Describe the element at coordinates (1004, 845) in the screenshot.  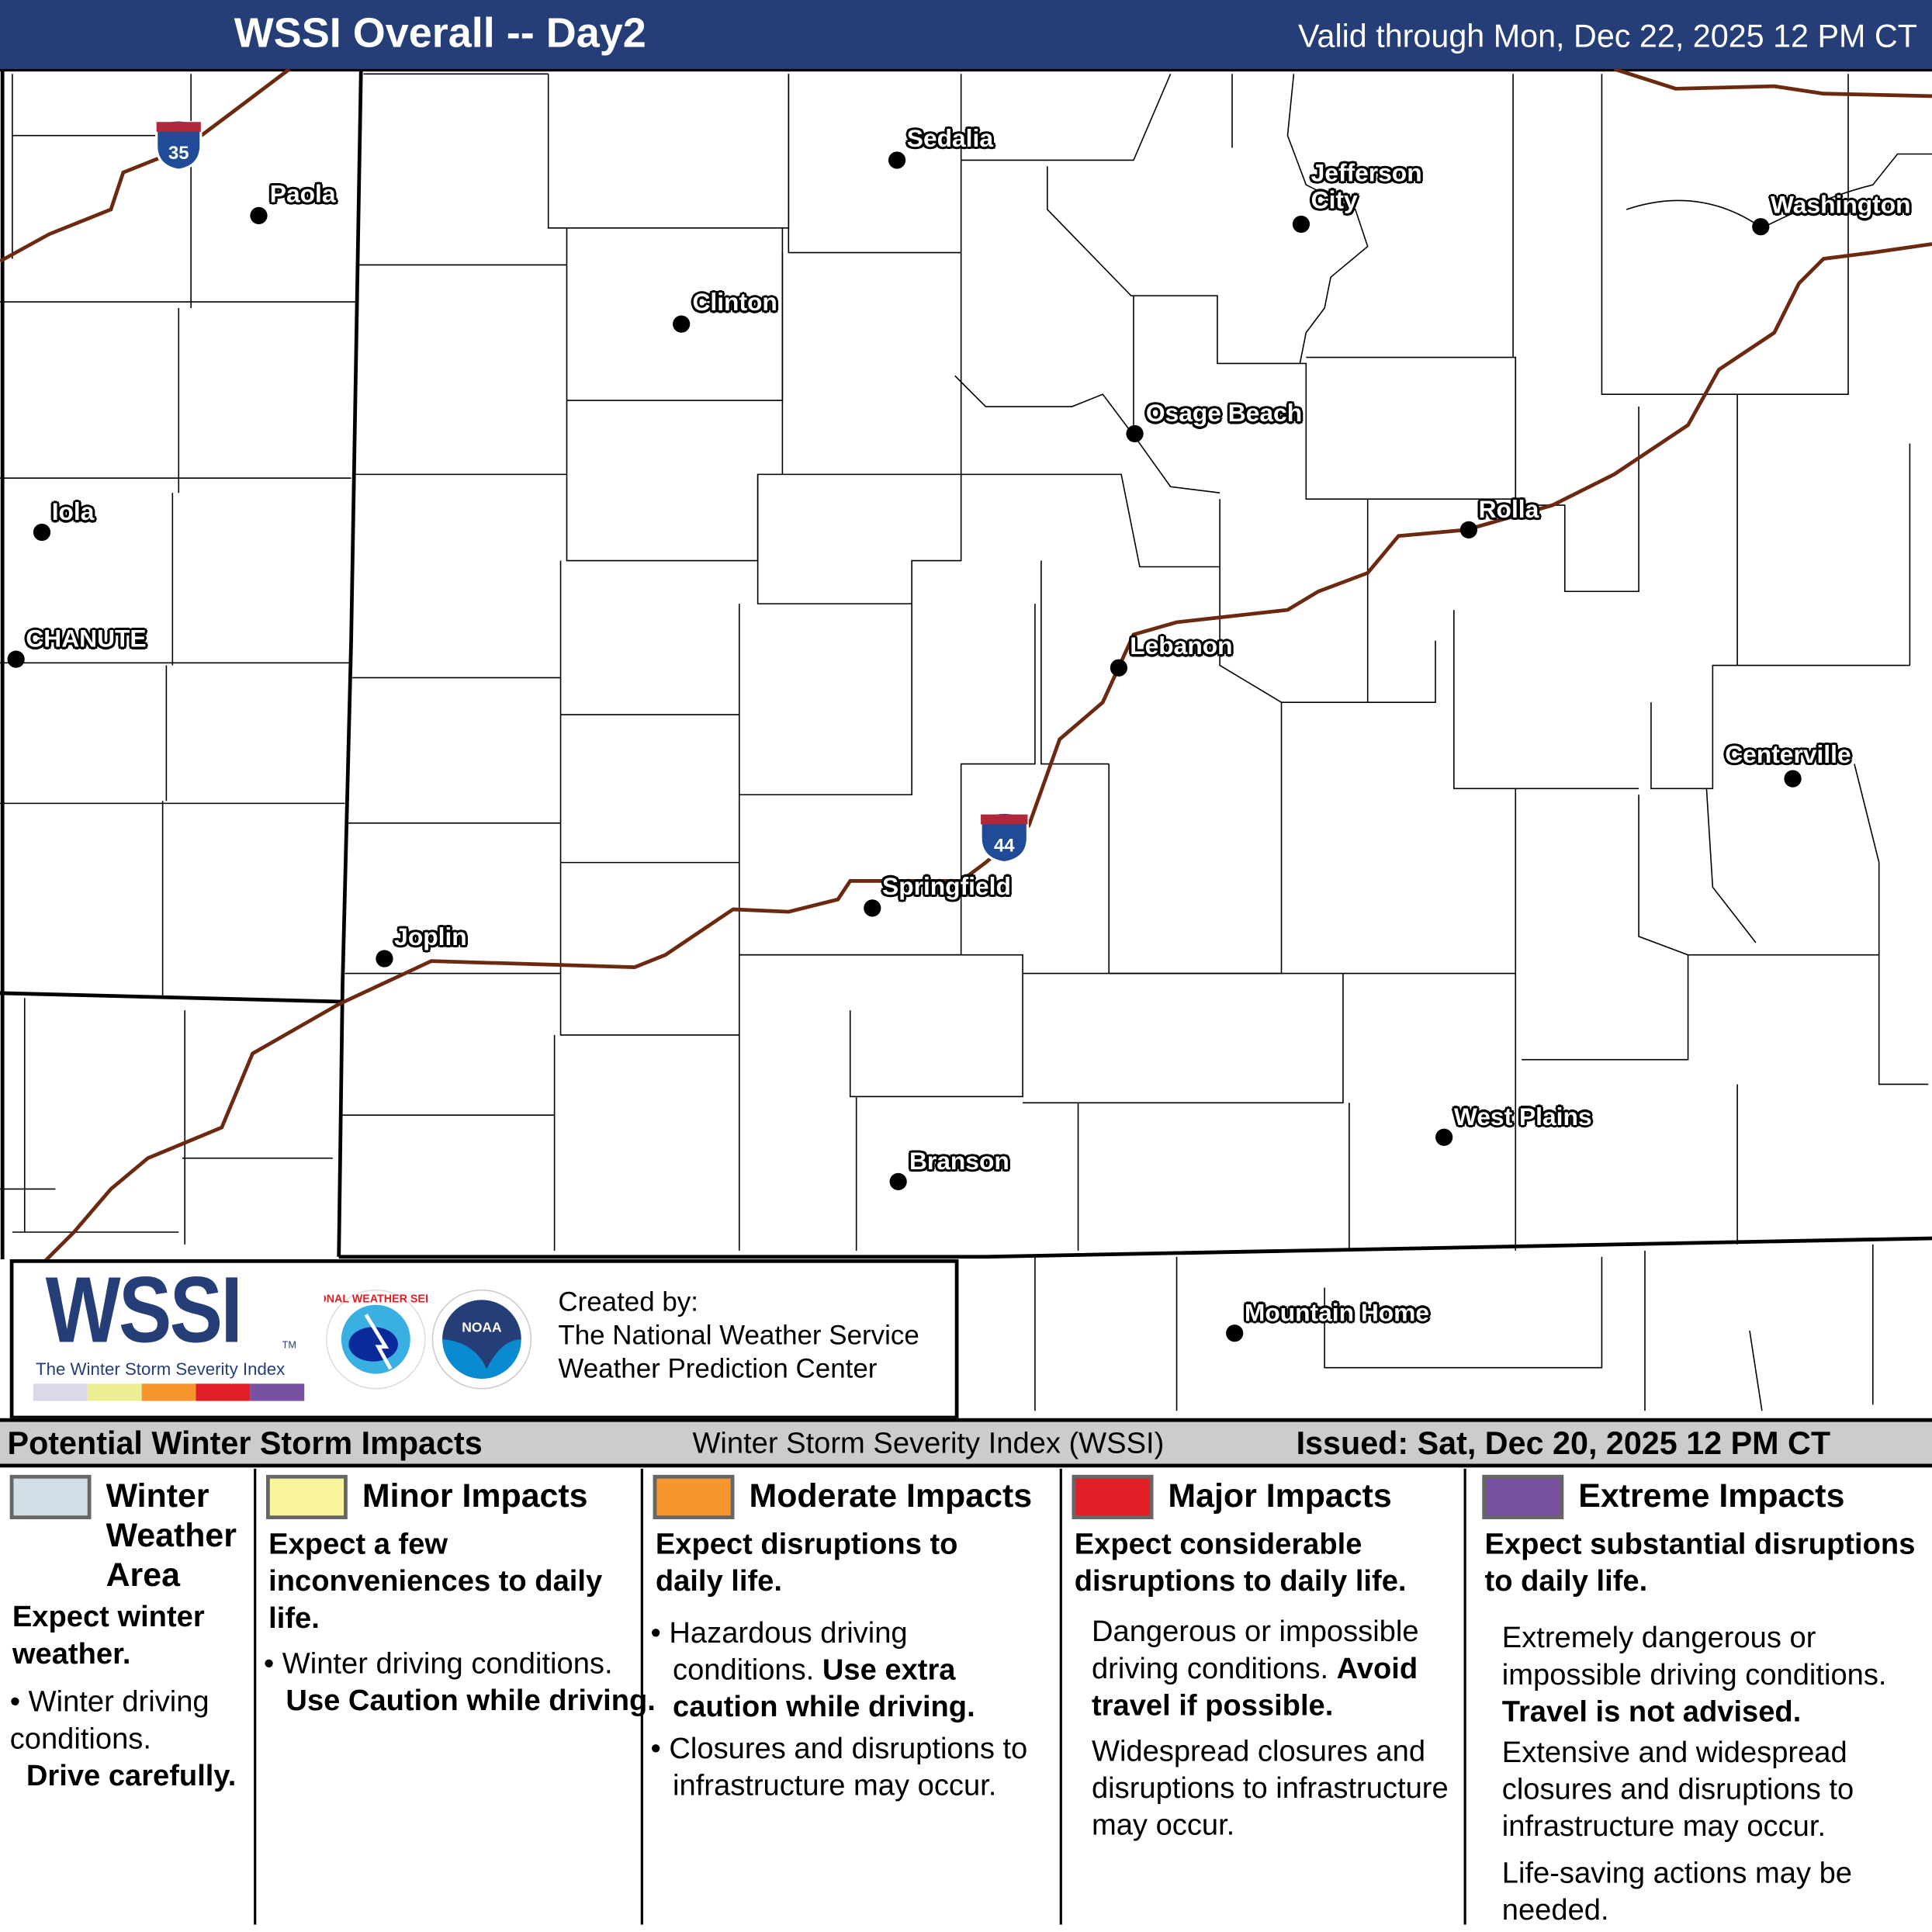
I see `interstate-44-label: 44` at that location.